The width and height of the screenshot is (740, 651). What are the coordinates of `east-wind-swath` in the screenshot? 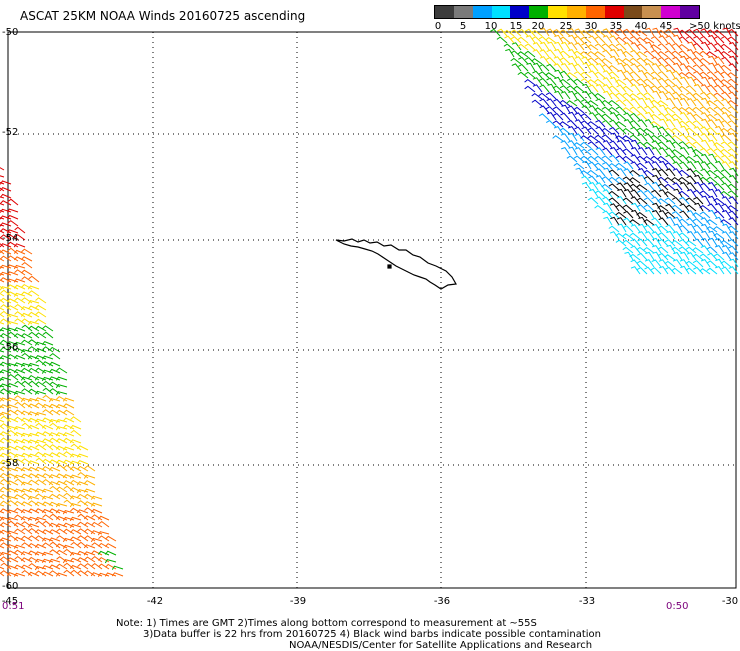 It's located at (614, 151).